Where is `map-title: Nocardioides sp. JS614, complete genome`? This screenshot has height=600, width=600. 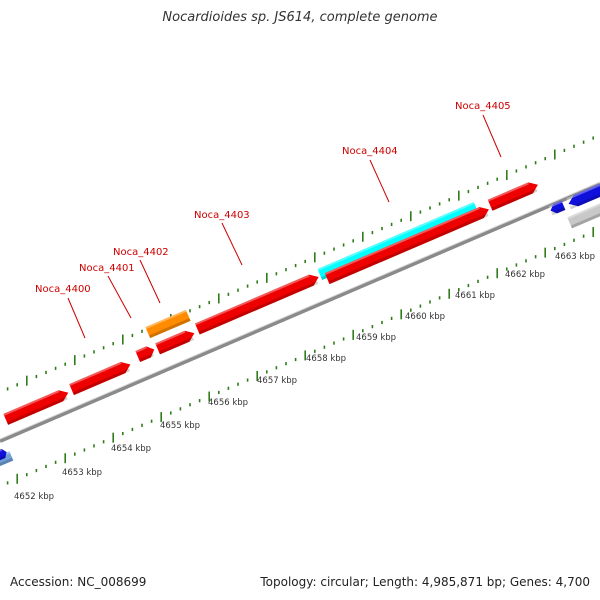
map-title: Nocardioides sp. JS614, complete genome is located at coordinates (300, 17).